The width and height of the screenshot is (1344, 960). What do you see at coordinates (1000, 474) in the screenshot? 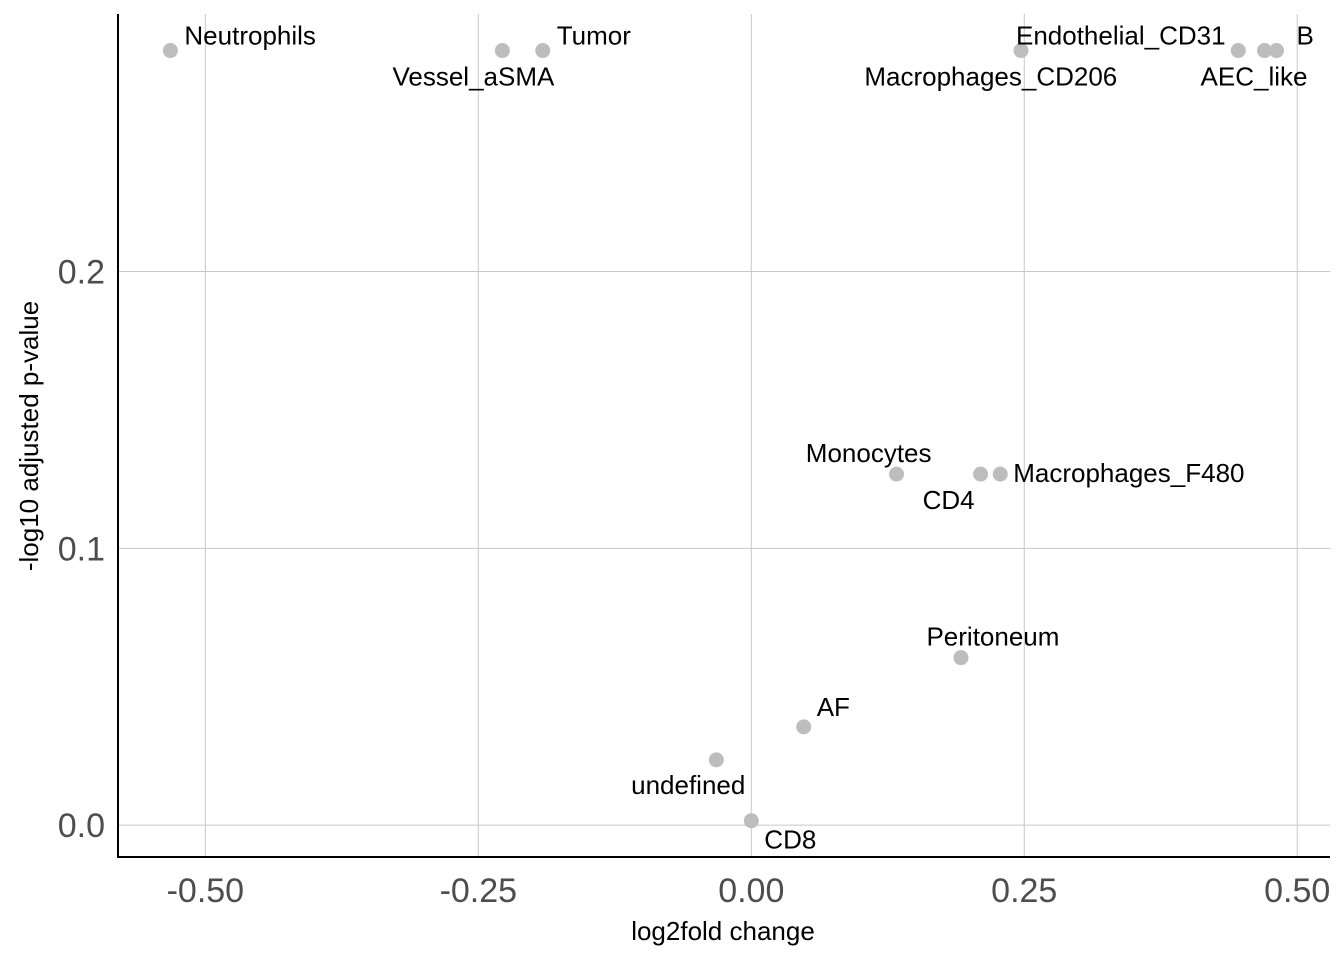
I see `data-point-macrophages-f480` at bounding box center [1000, 474].